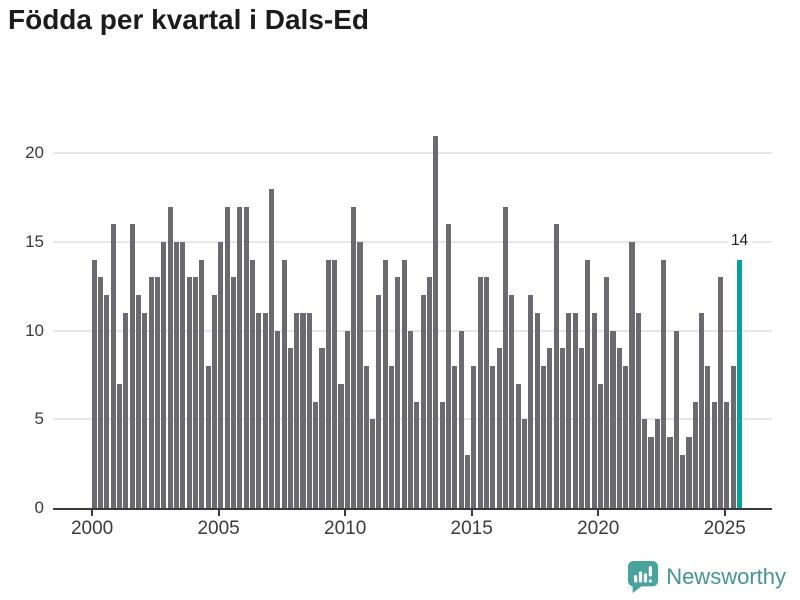  Describe the element at coordinates (303, 410) in the screenshot. I see `bar-2008-q2` at that location.